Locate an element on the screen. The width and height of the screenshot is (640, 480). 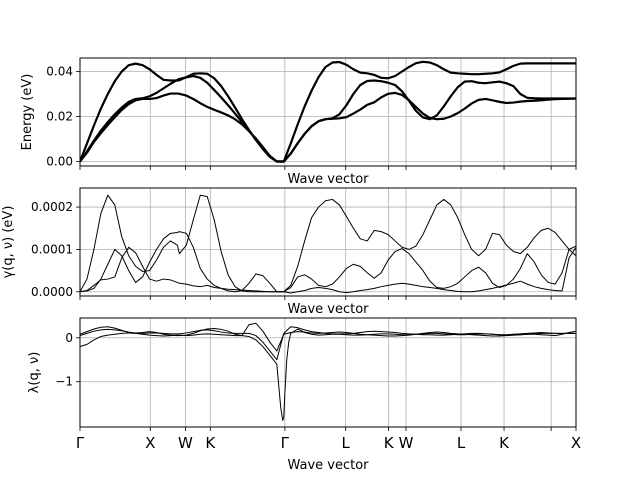
y-tick-label: 0.0000 is located at coordinates (52, 292).